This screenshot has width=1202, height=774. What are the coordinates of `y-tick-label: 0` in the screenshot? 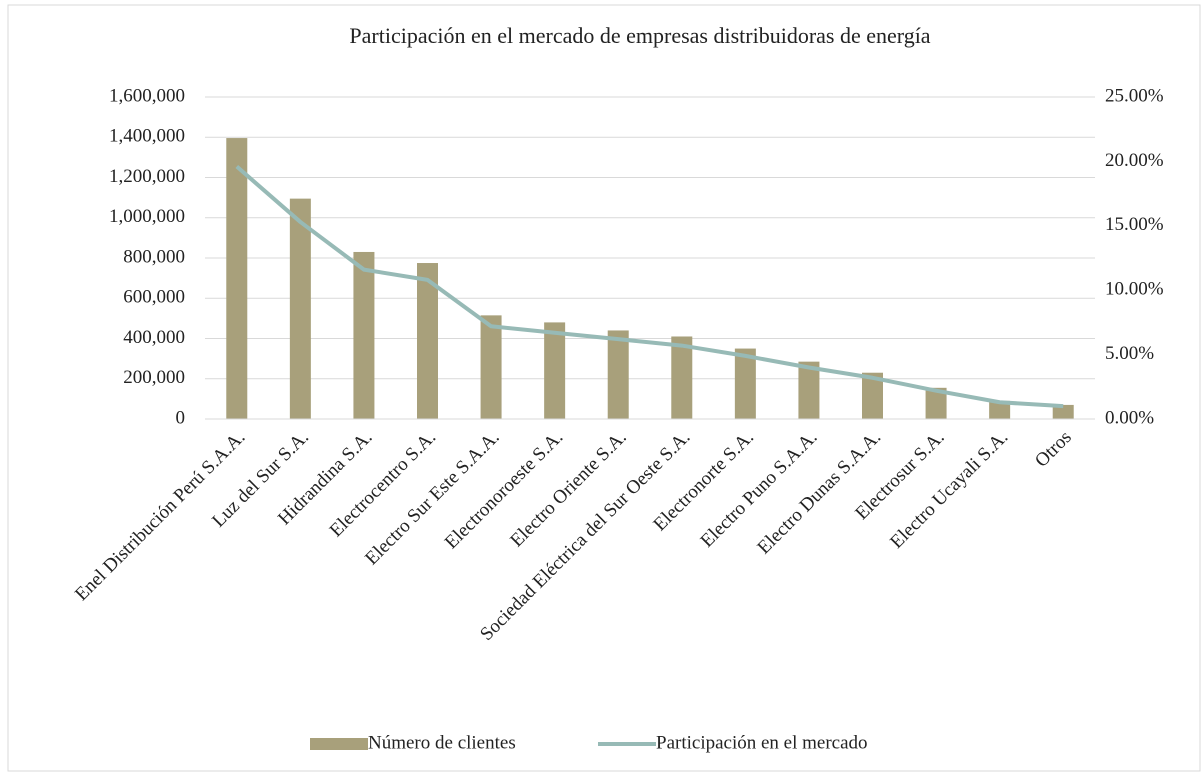 It's located at (181, 417).